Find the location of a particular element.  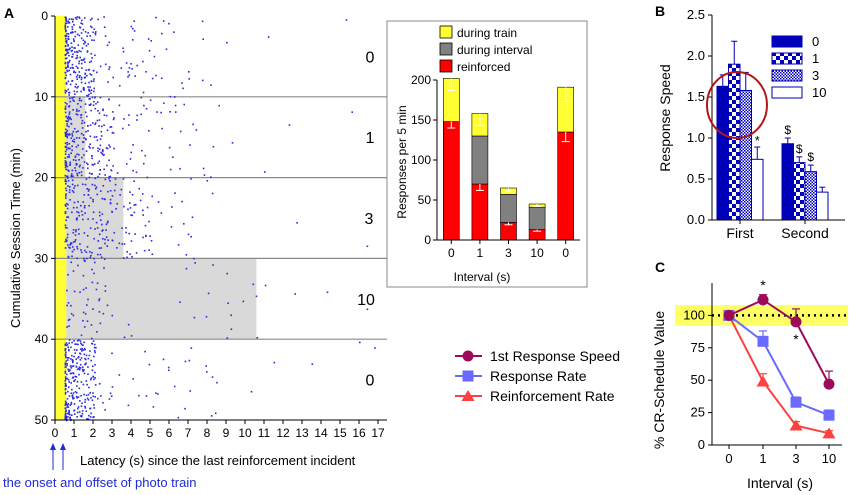

raster-x-tick-label-2: 2 is located at coordinates (93, 433).